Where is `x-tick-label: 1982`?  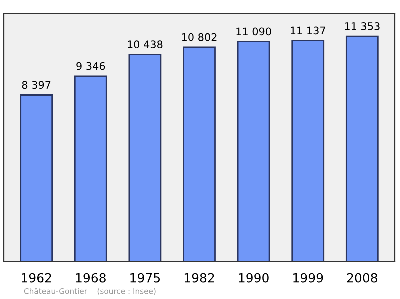
x-tick-label: 1982 is located at coordinates (199, 278).